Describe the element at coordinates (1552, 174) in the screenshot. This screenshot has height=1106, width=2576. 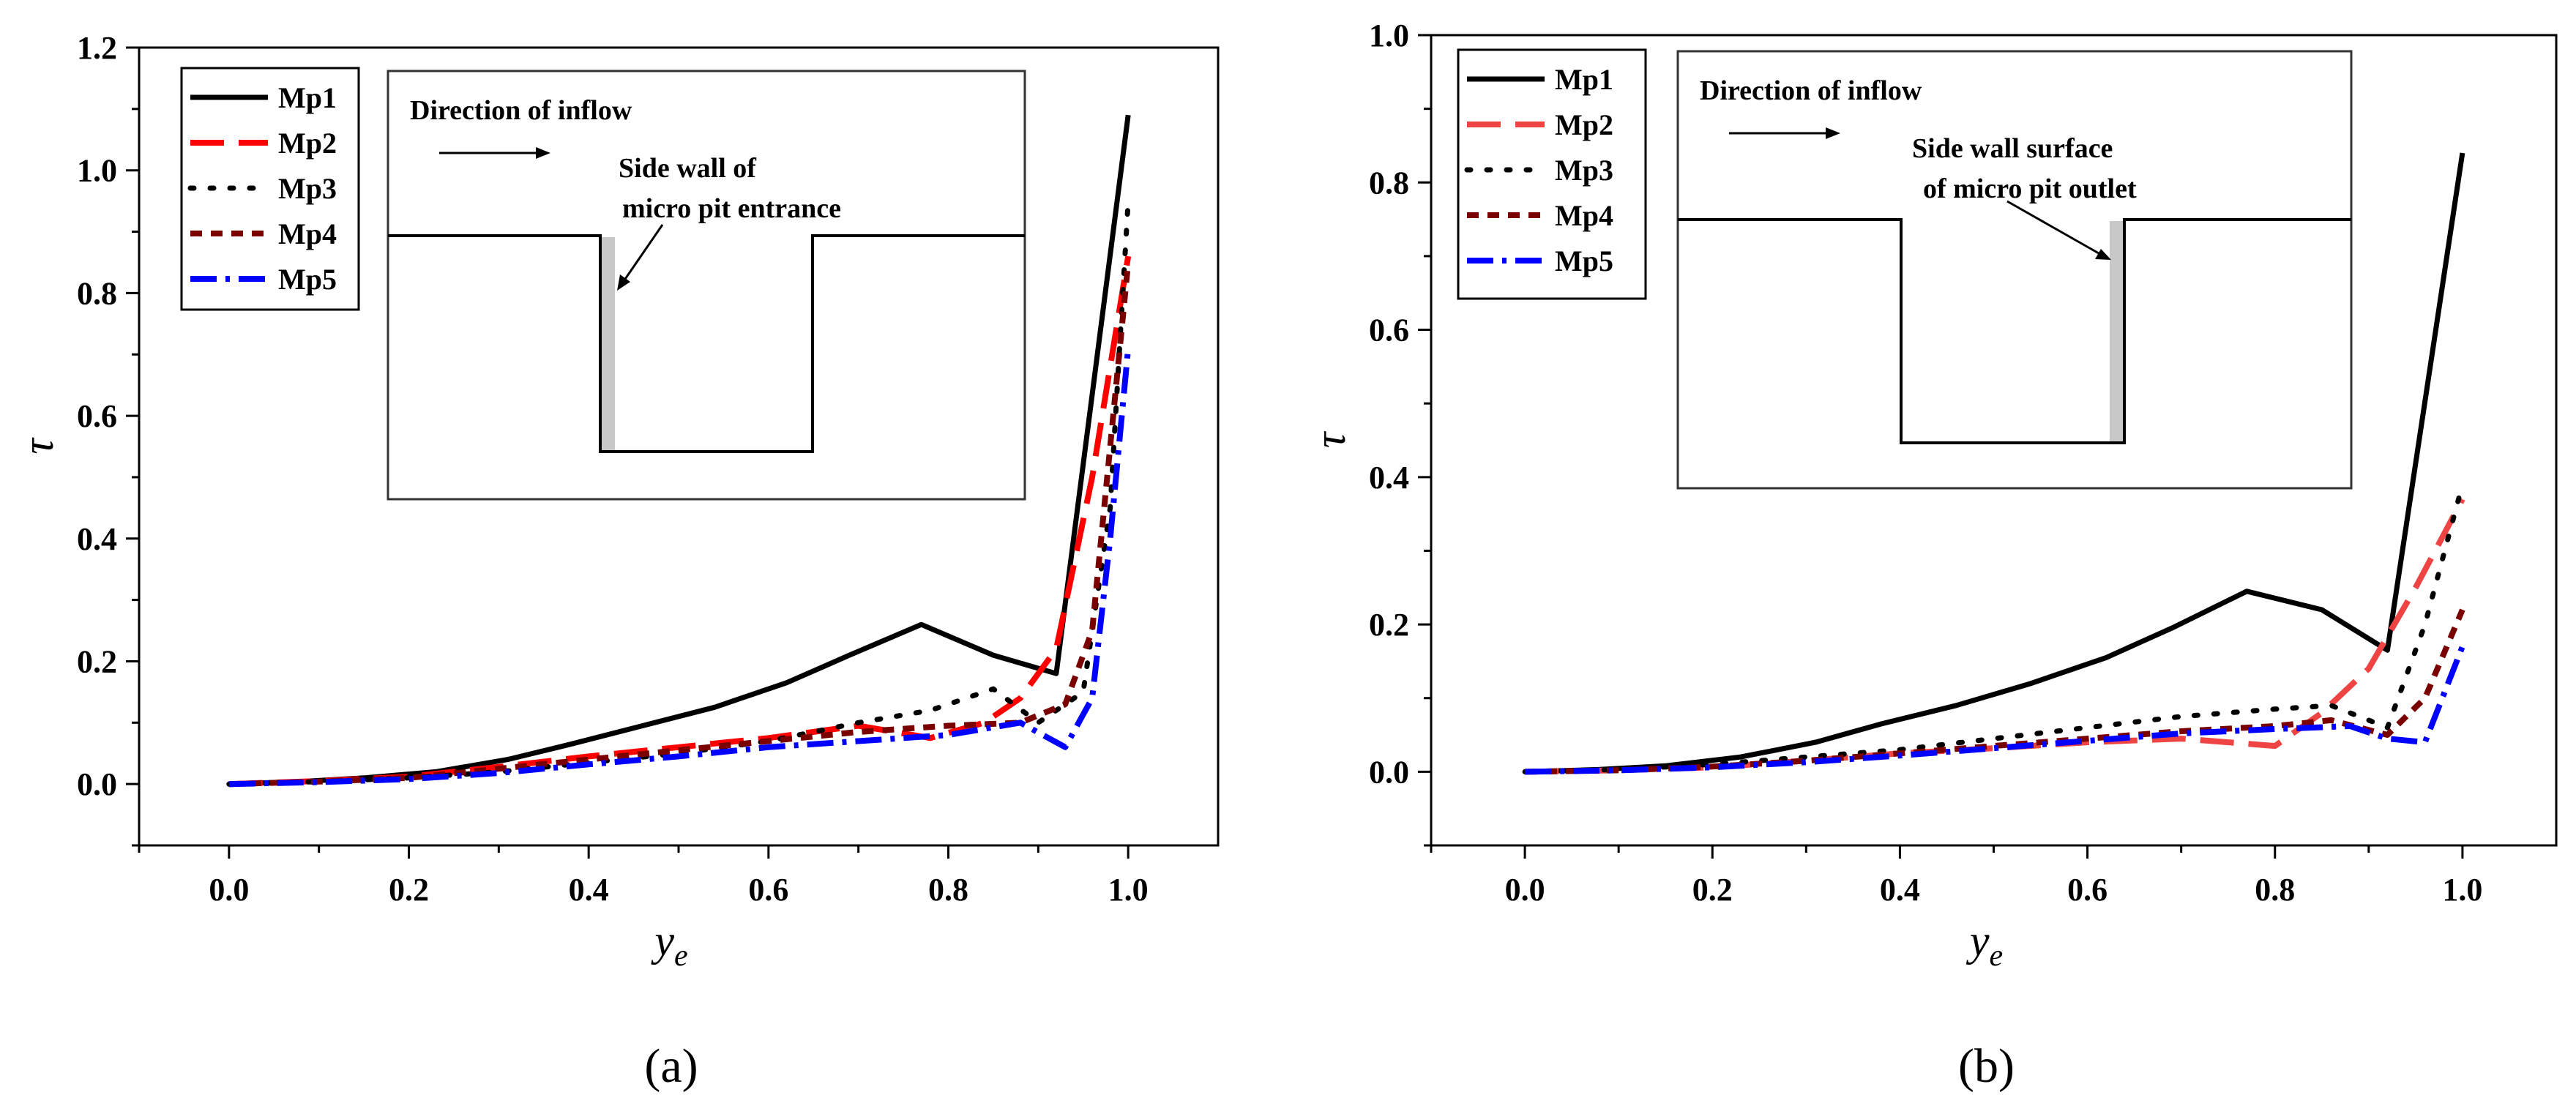
I see `legend-box` at that location.